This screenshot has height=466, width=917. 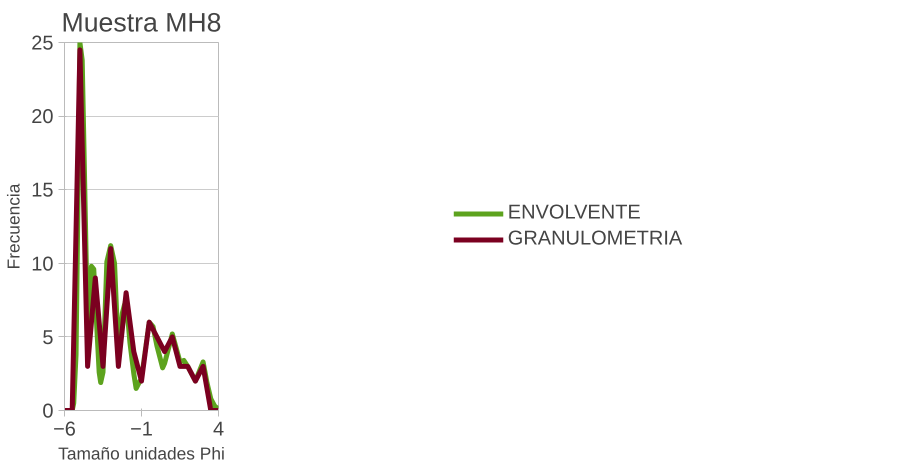 What do you see at coordinates (64, 429) in the screenshot?
I see `x-tick-label: −6` at bounding box center [64, 429].